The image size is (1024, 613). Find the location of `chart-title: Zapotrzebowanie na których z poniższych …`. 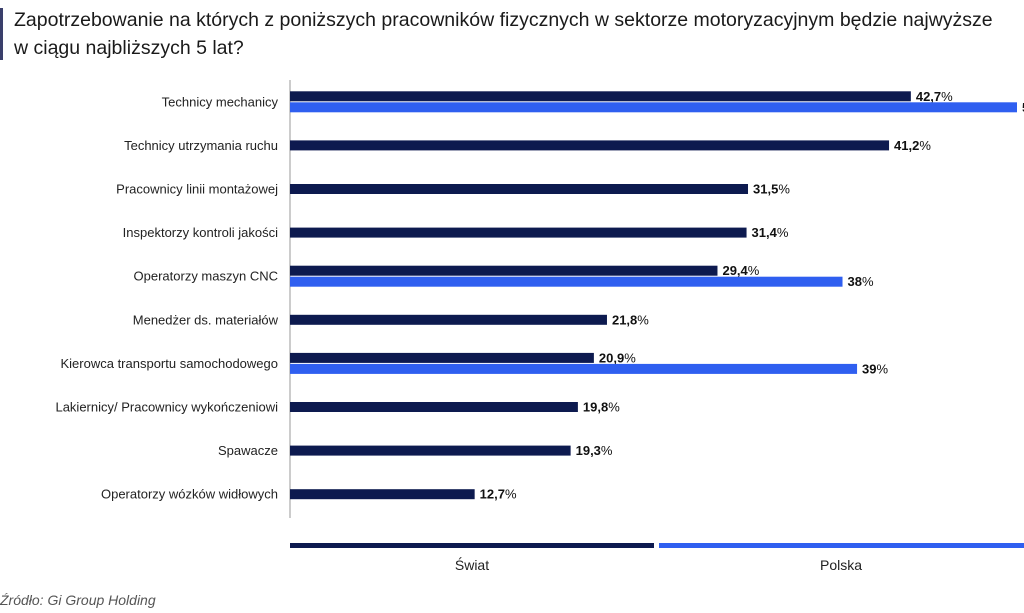

chart-title: Zapotrzebowanie na których z poniższych … is located at coordinates (503, 34).